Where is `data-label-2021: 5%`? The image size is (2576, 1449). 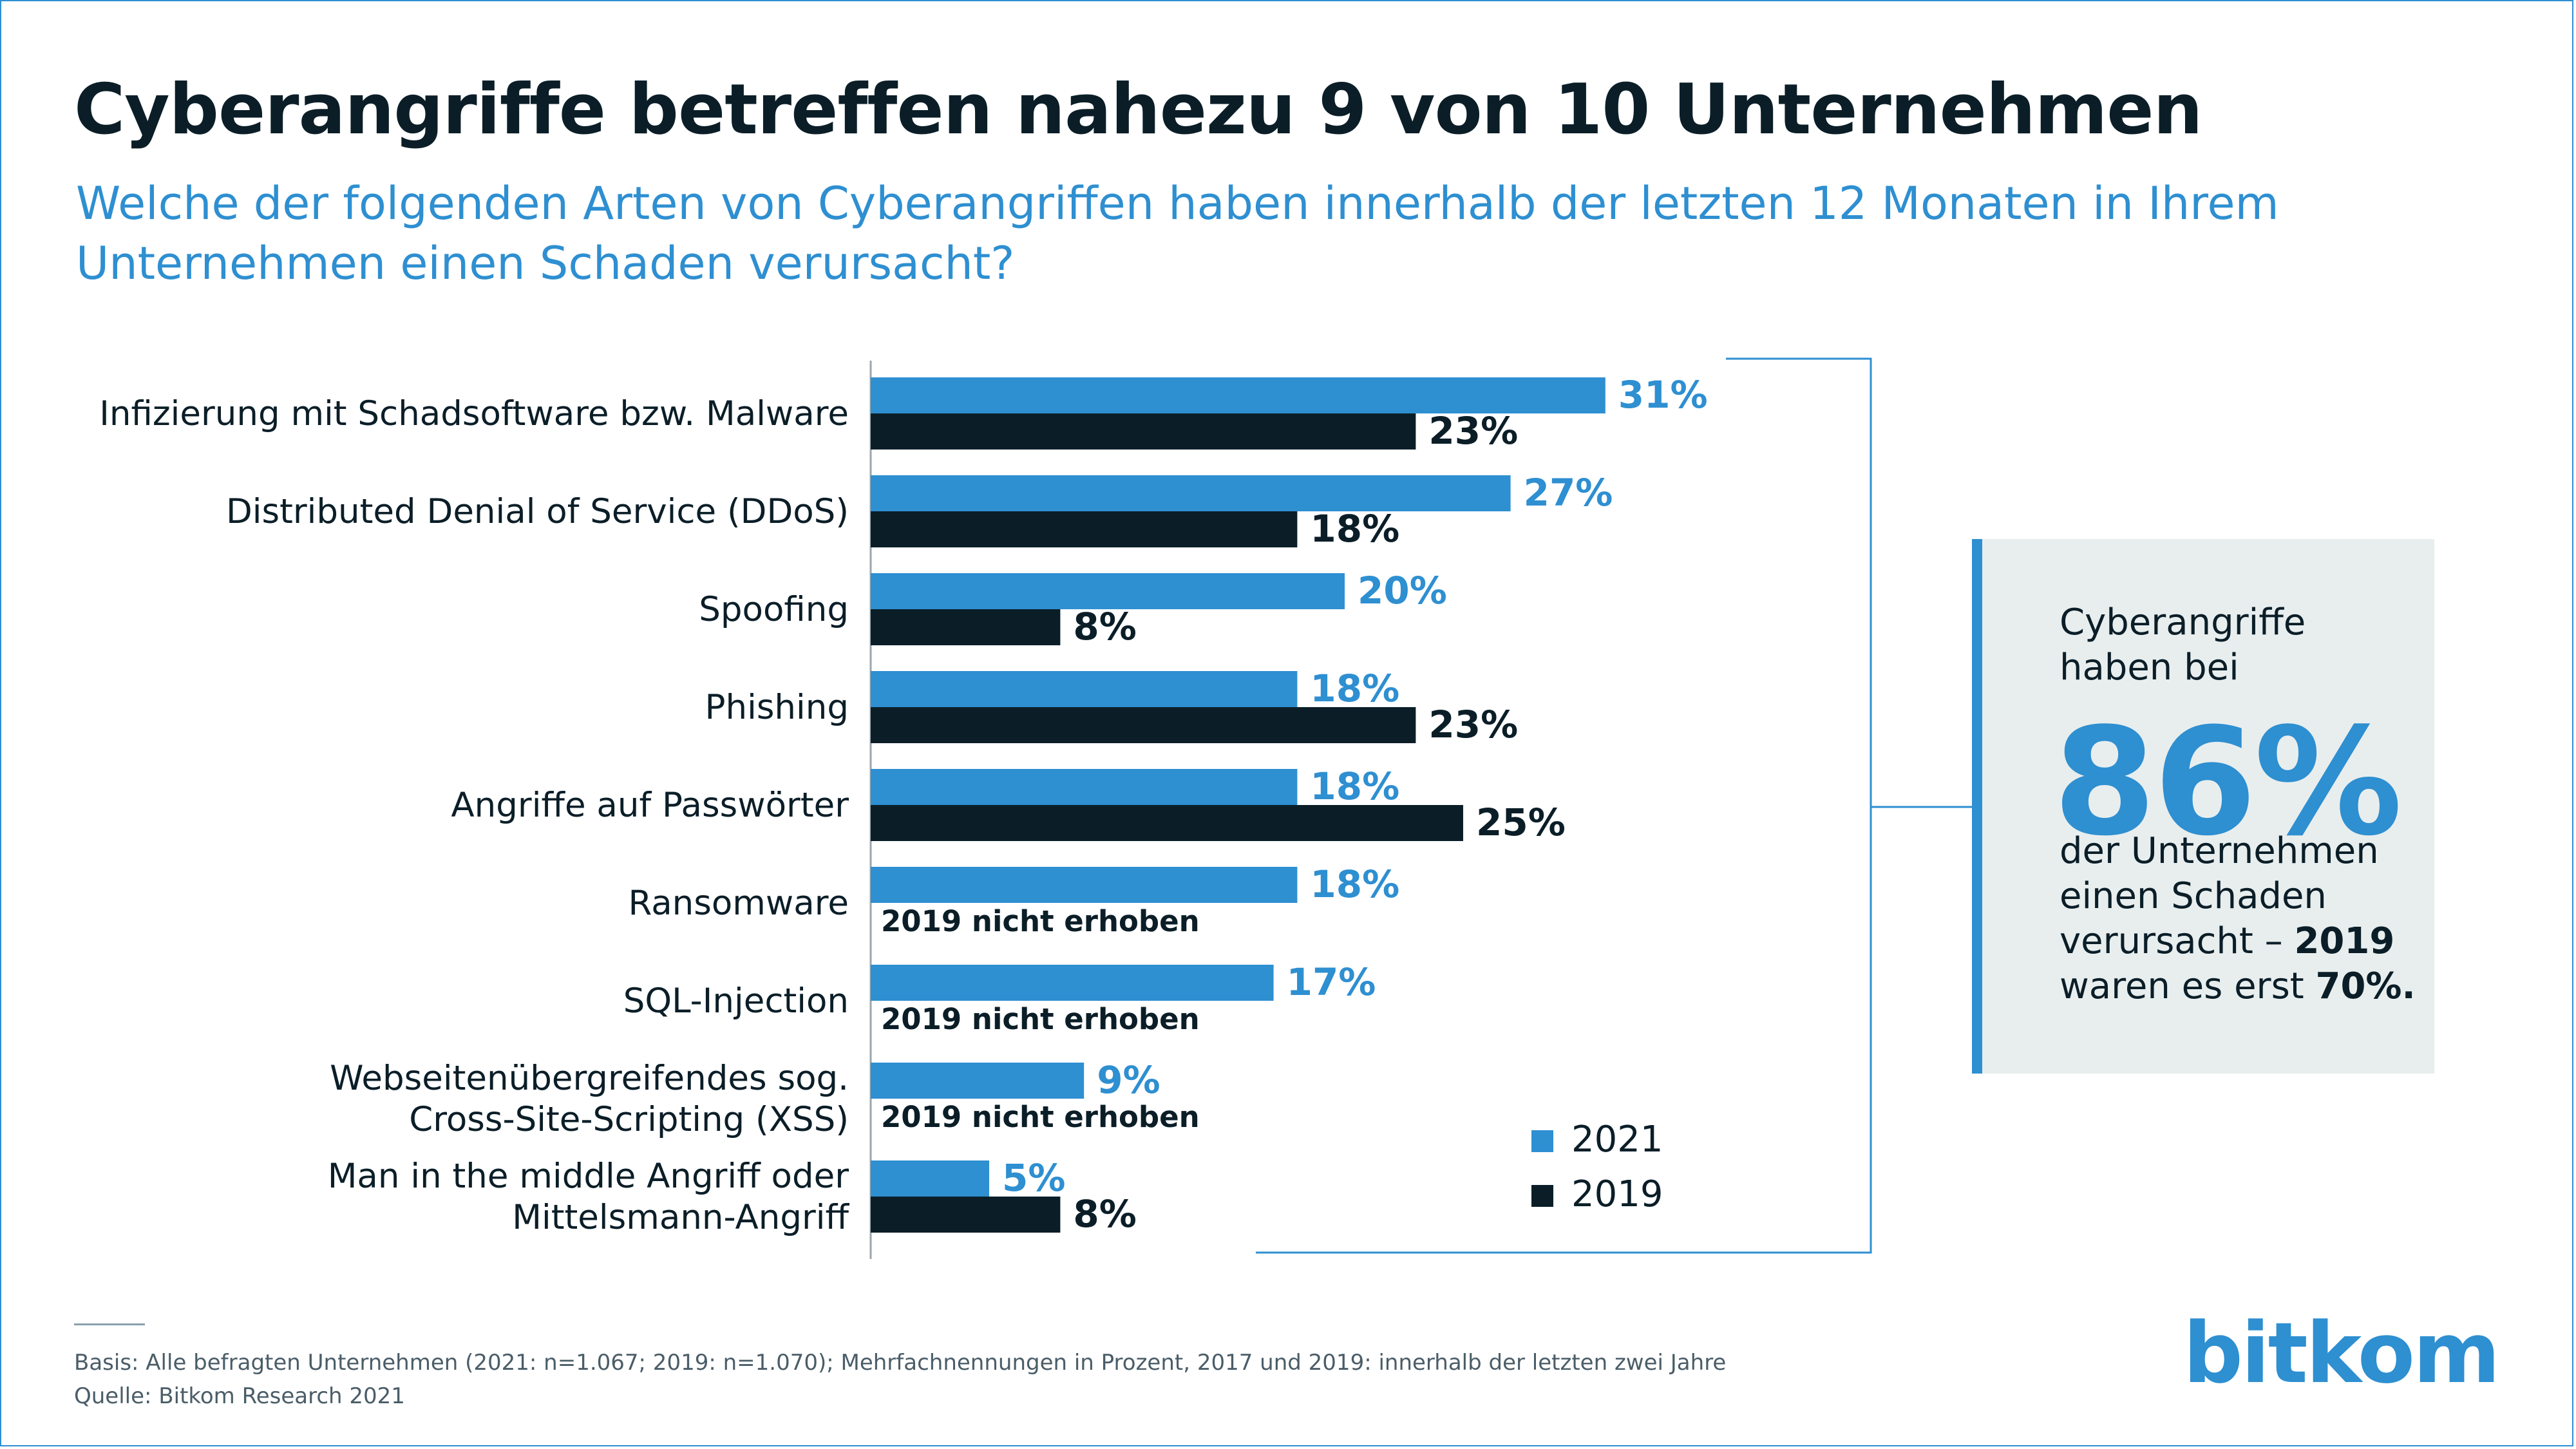
data-label-2021: 5% is located at coordinates (1033, 1178).